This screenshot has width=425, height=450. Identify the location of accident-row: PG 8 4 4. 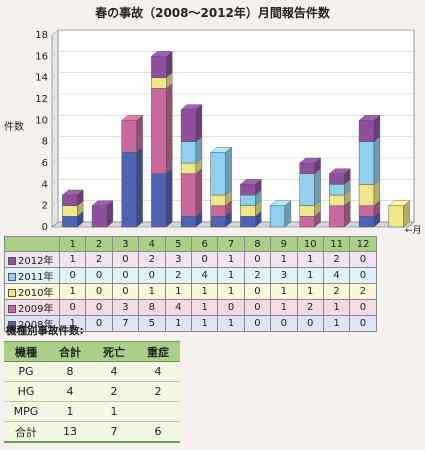
(92, 371).